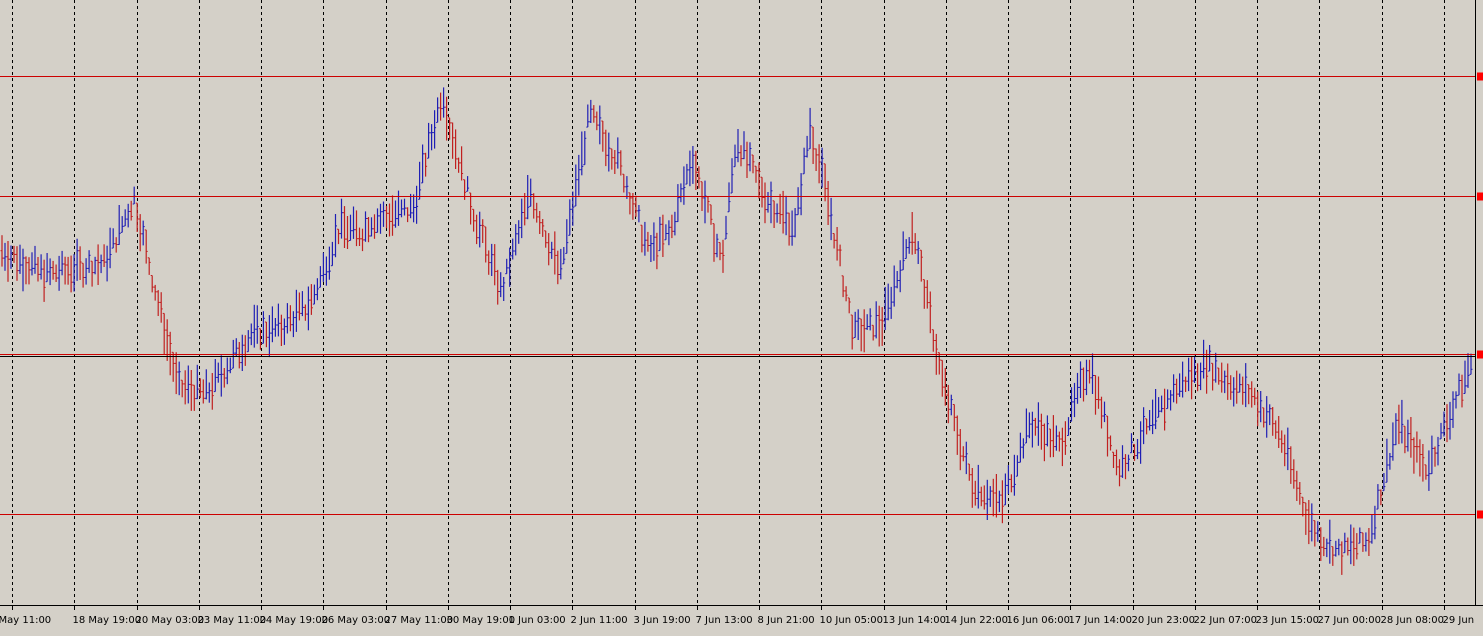 This screenshot has height=636, width=1483. Describe the element at coordinates (662, 620) in the screenshot. I see `x-tick-label: 3 Jun 19:00` at that location.